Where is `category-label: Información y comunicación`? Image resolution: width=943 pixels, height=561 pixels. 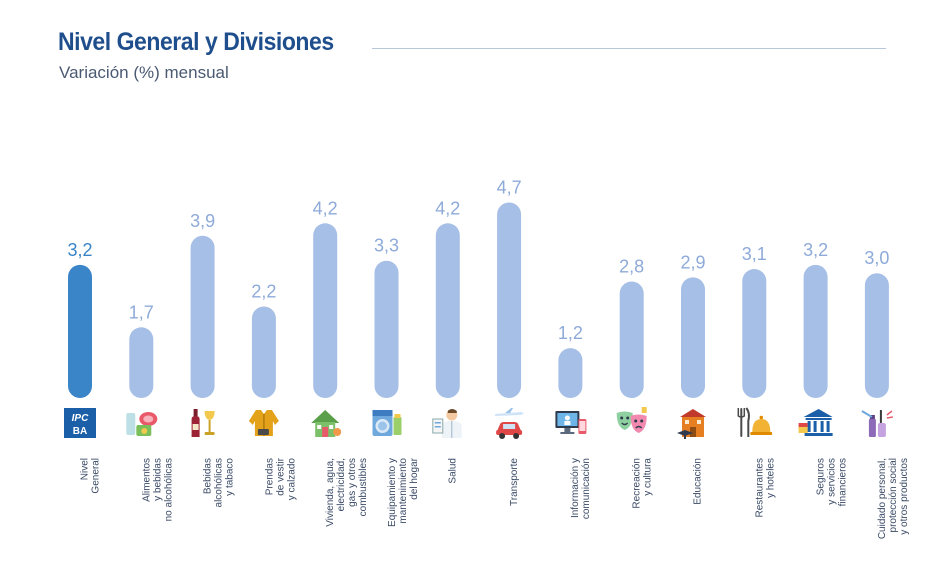 category-label: Información y comunicación is located at coordinates (574, 488).